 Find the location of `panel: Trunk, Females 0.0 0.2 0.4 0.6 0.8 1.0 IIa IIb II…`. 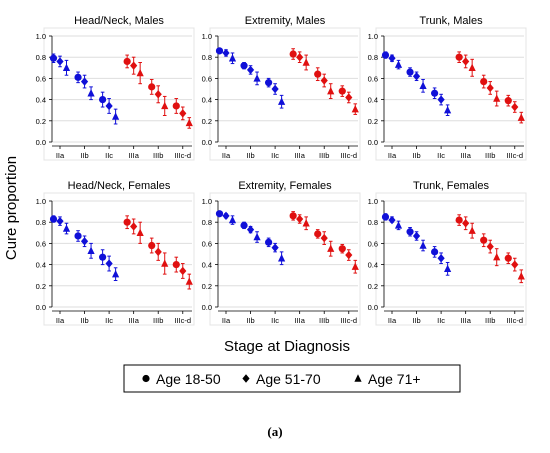

panel: Trunk, Females 0.0 0.2 0.4 0.6 0.8 1.0 IIa IIb II… is located at coordinates (447, 253).